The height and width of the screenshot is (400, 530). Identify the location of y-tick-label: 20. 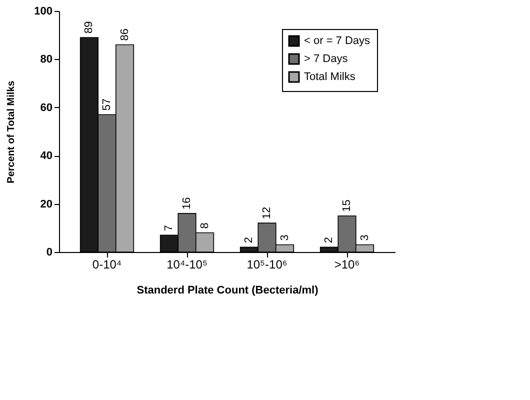
(46, 204).